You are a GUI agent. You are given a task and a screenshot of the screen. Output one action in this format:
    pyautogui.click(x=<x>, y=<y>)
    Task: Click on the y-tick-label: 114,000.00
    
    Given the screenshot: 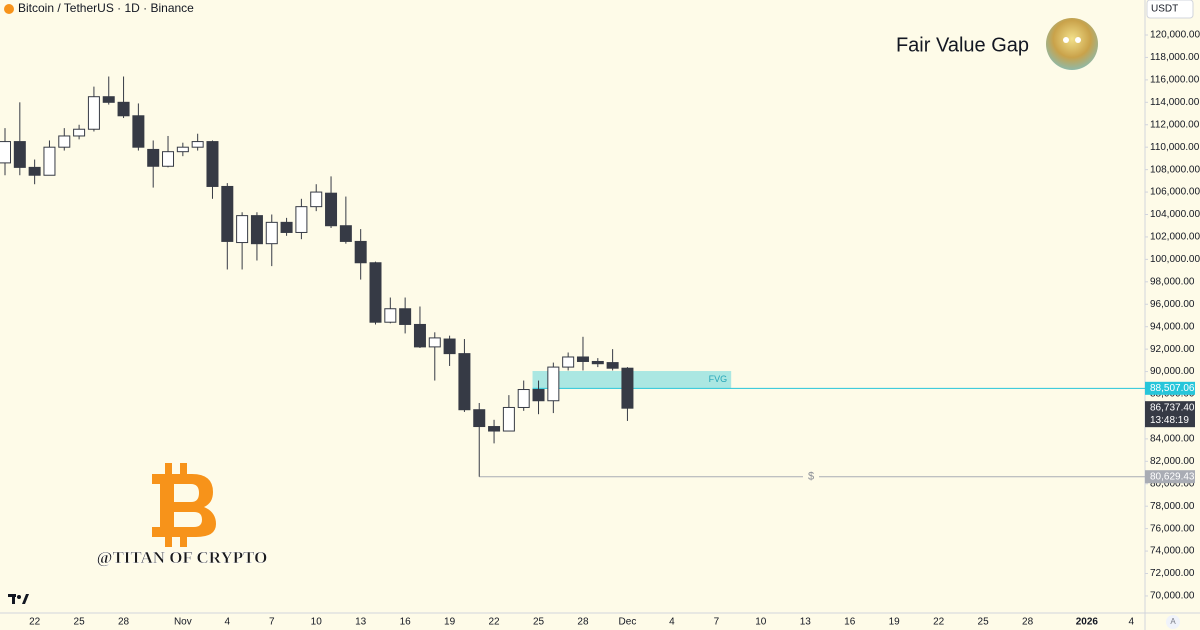 What is the action you would take?
    pyautogui.click(x=1175, y=102)
    